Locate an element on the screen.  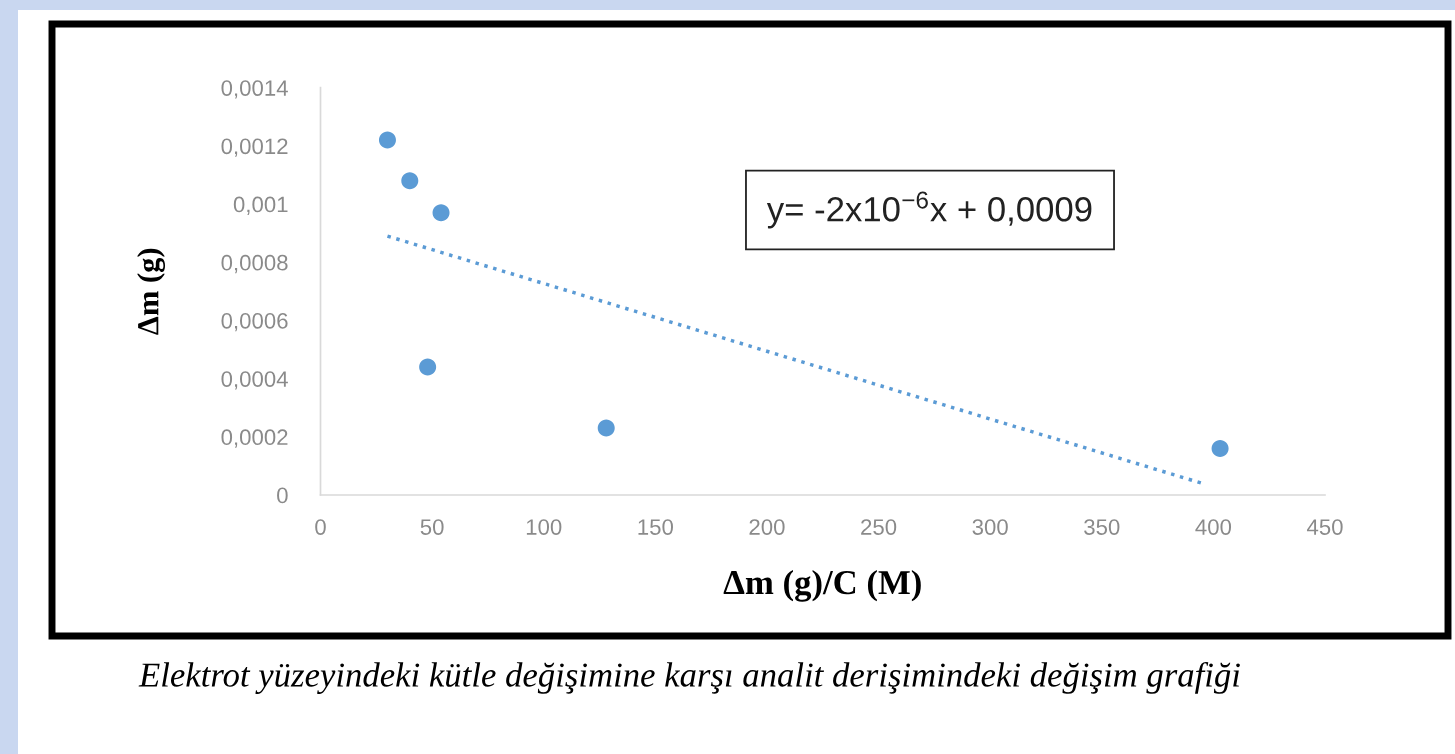
annotation: y= -2x10$^{−6}$x + 0,0009 is located at coordinates (929, 210).